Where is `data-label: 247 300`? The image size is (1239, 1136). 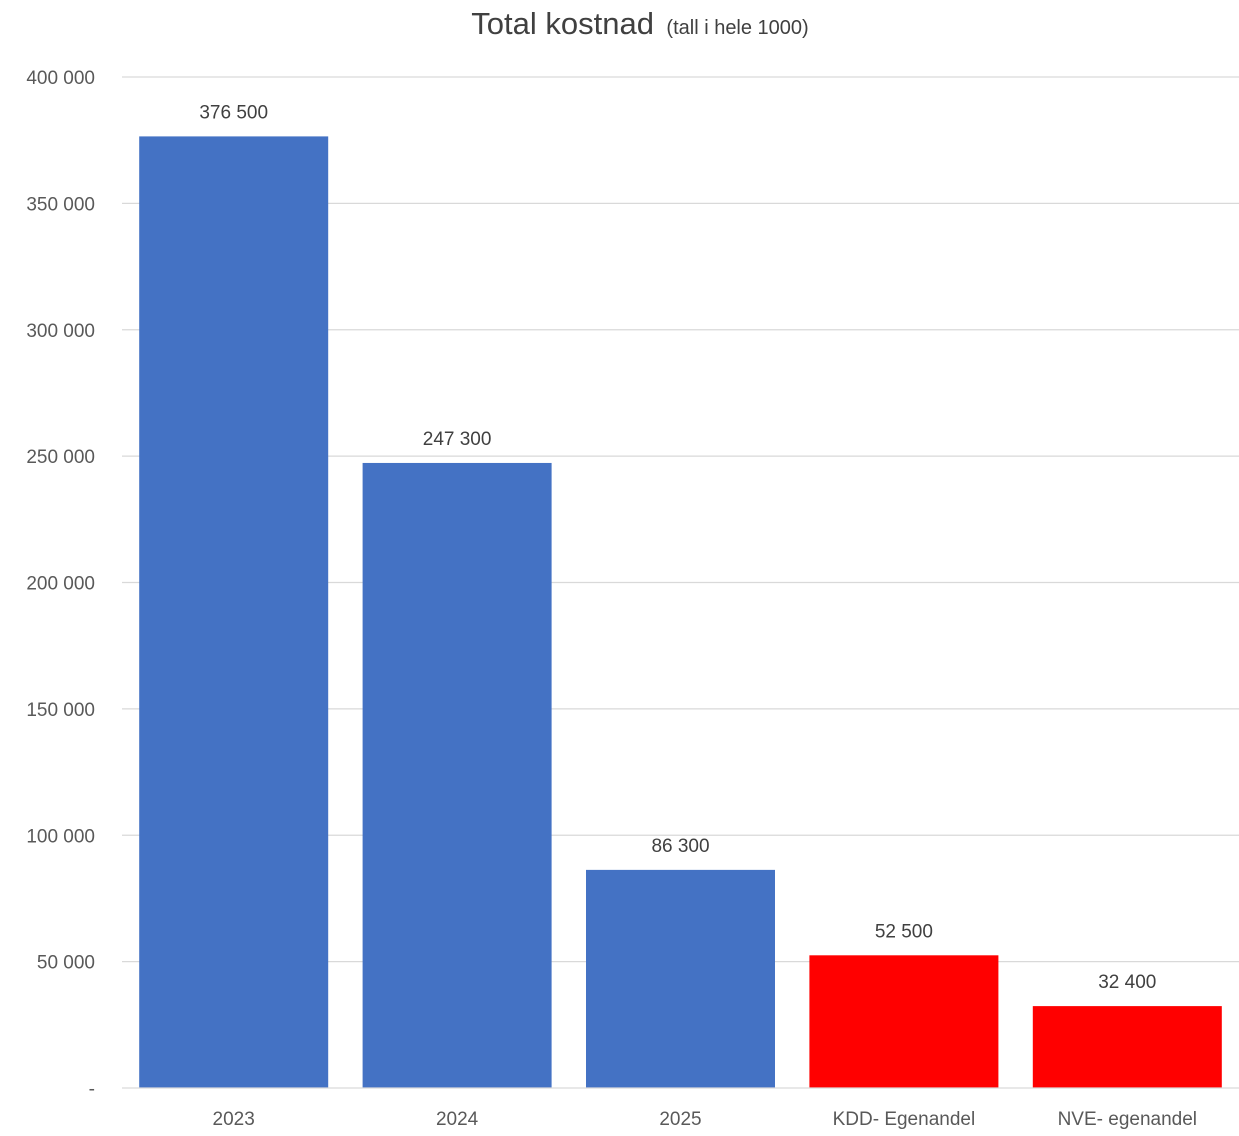 data-label: 247 300 is located at coordinates (457, 439).